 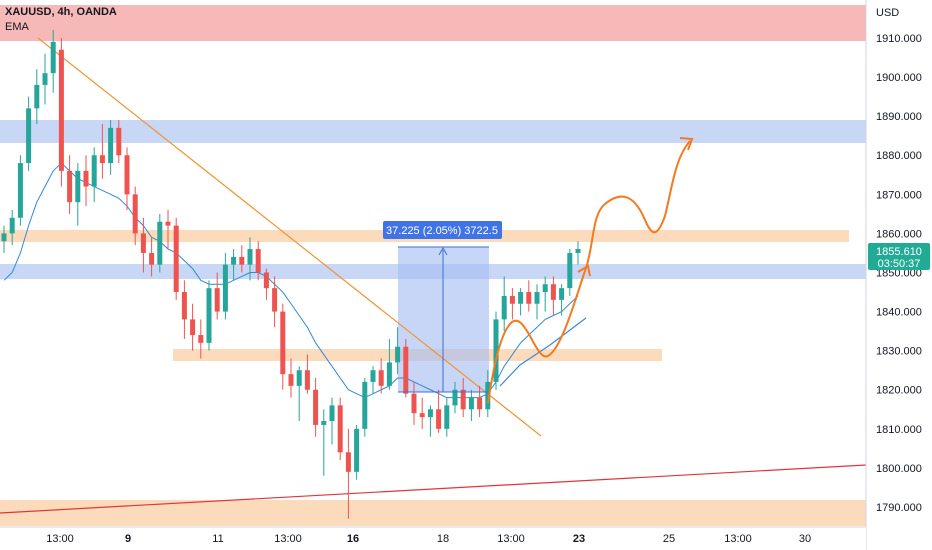 I want to click on red-uptrend-line, so click(x=433, y=489).